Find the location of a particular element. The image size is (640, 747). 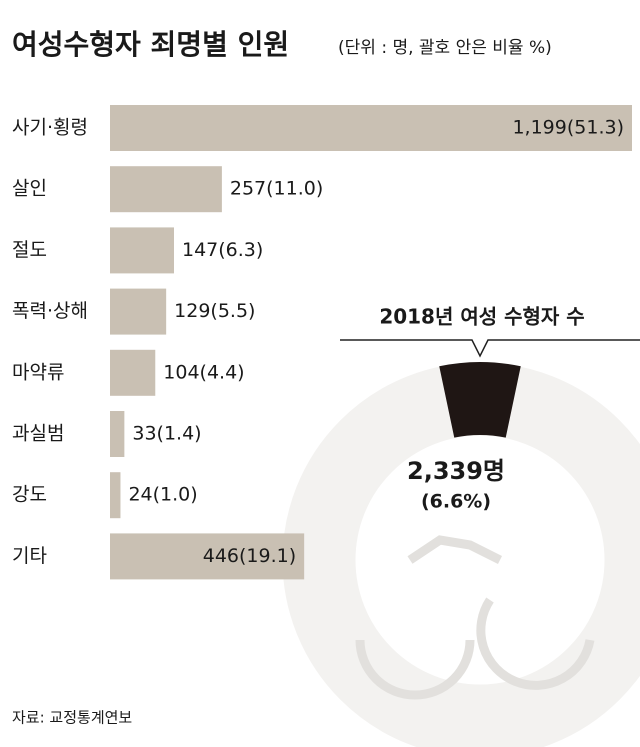

value-label: 129(5.5) is located at coordinates (214, 311).